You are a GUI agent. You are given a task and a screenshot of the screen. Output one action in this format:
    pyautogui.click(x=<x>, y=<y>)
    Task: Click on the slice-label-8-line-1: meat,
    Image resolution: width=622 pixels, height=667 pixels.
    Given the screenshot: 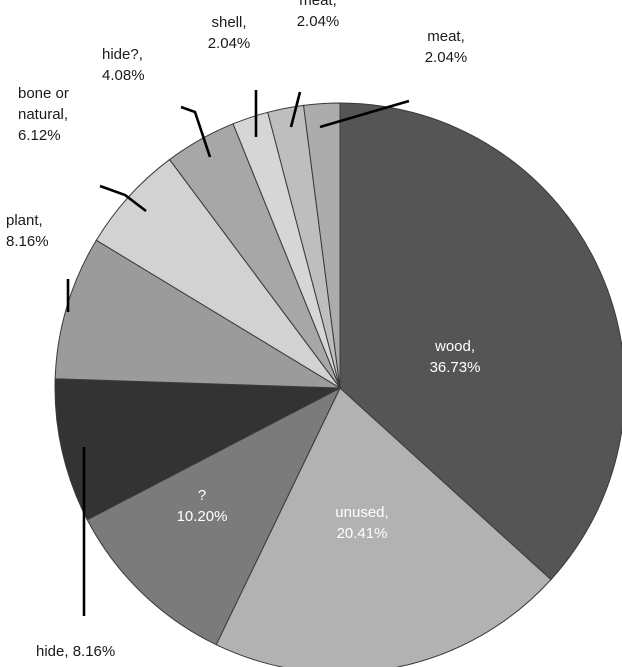 What is the action you would take?
    pyautogui.click(x=318, y=4)
    